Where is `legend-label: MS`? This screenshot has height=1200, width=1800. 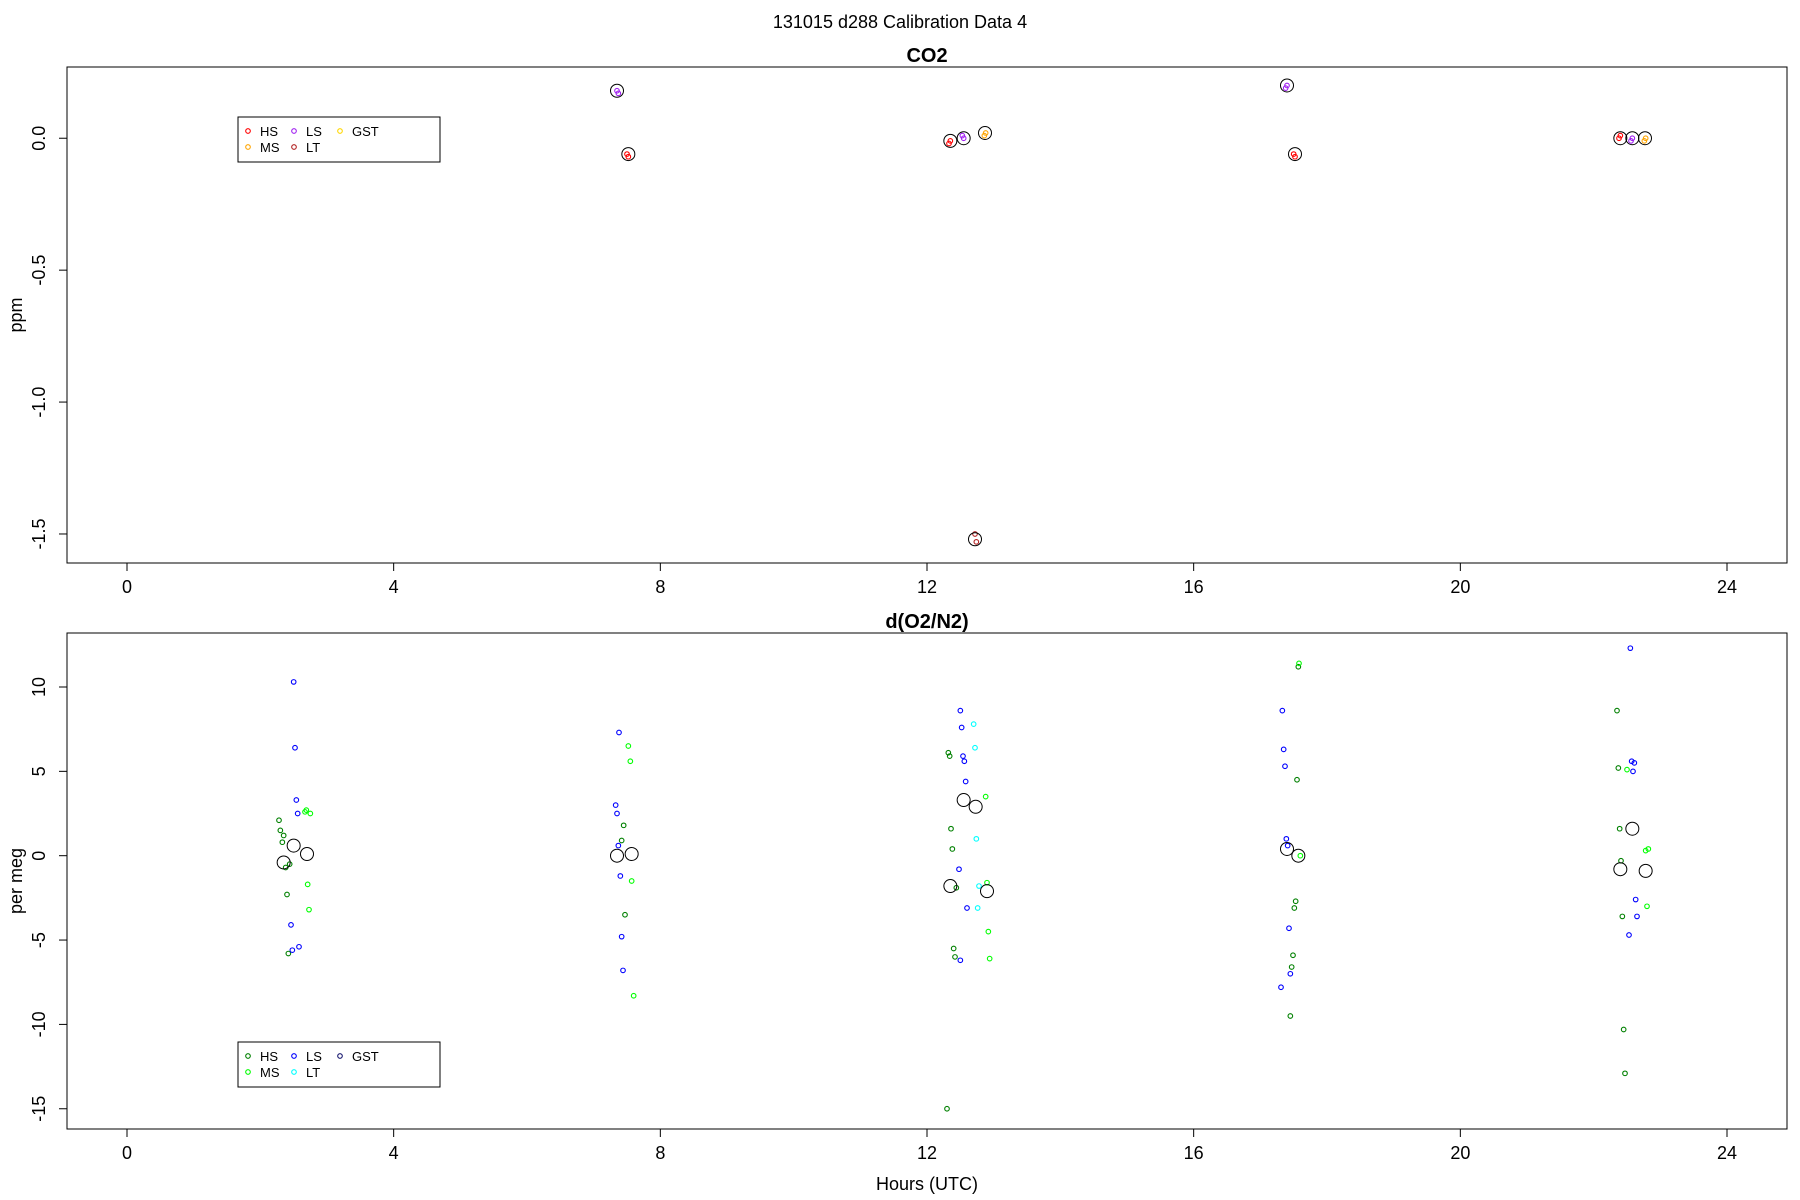
legend-label: MS is located at coordinates (270, 1072).